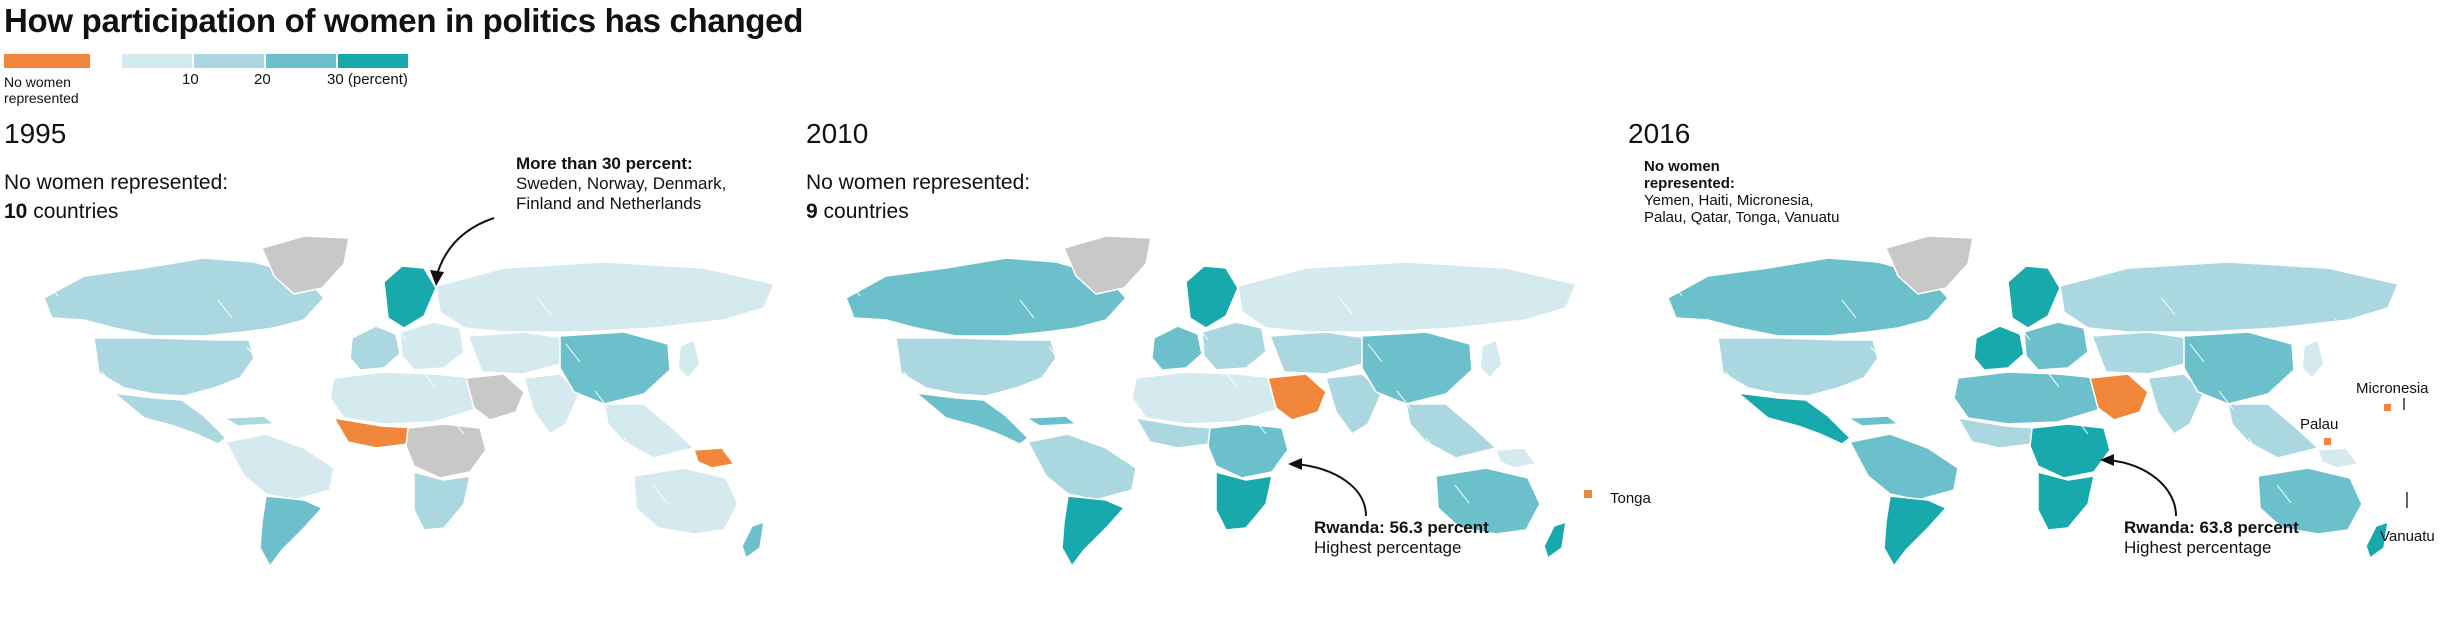 Image resolution: width=2452 pixels, height=644 pixels. Describe the element at coordinates (76, 211) in the screenshot. I see `summary-unit-1995: countries` at that location.